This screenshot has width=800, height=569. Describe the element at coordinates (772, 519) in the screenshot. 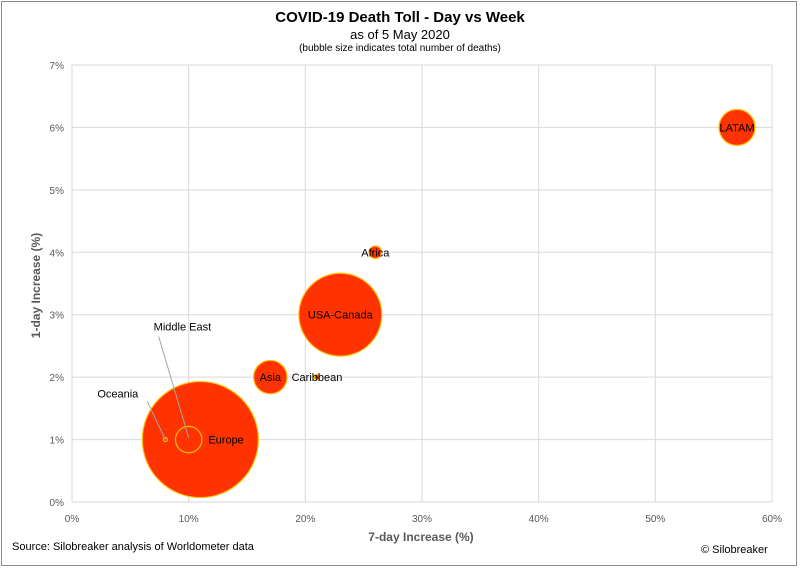

I see `x-tick-label: 60%` at that location.